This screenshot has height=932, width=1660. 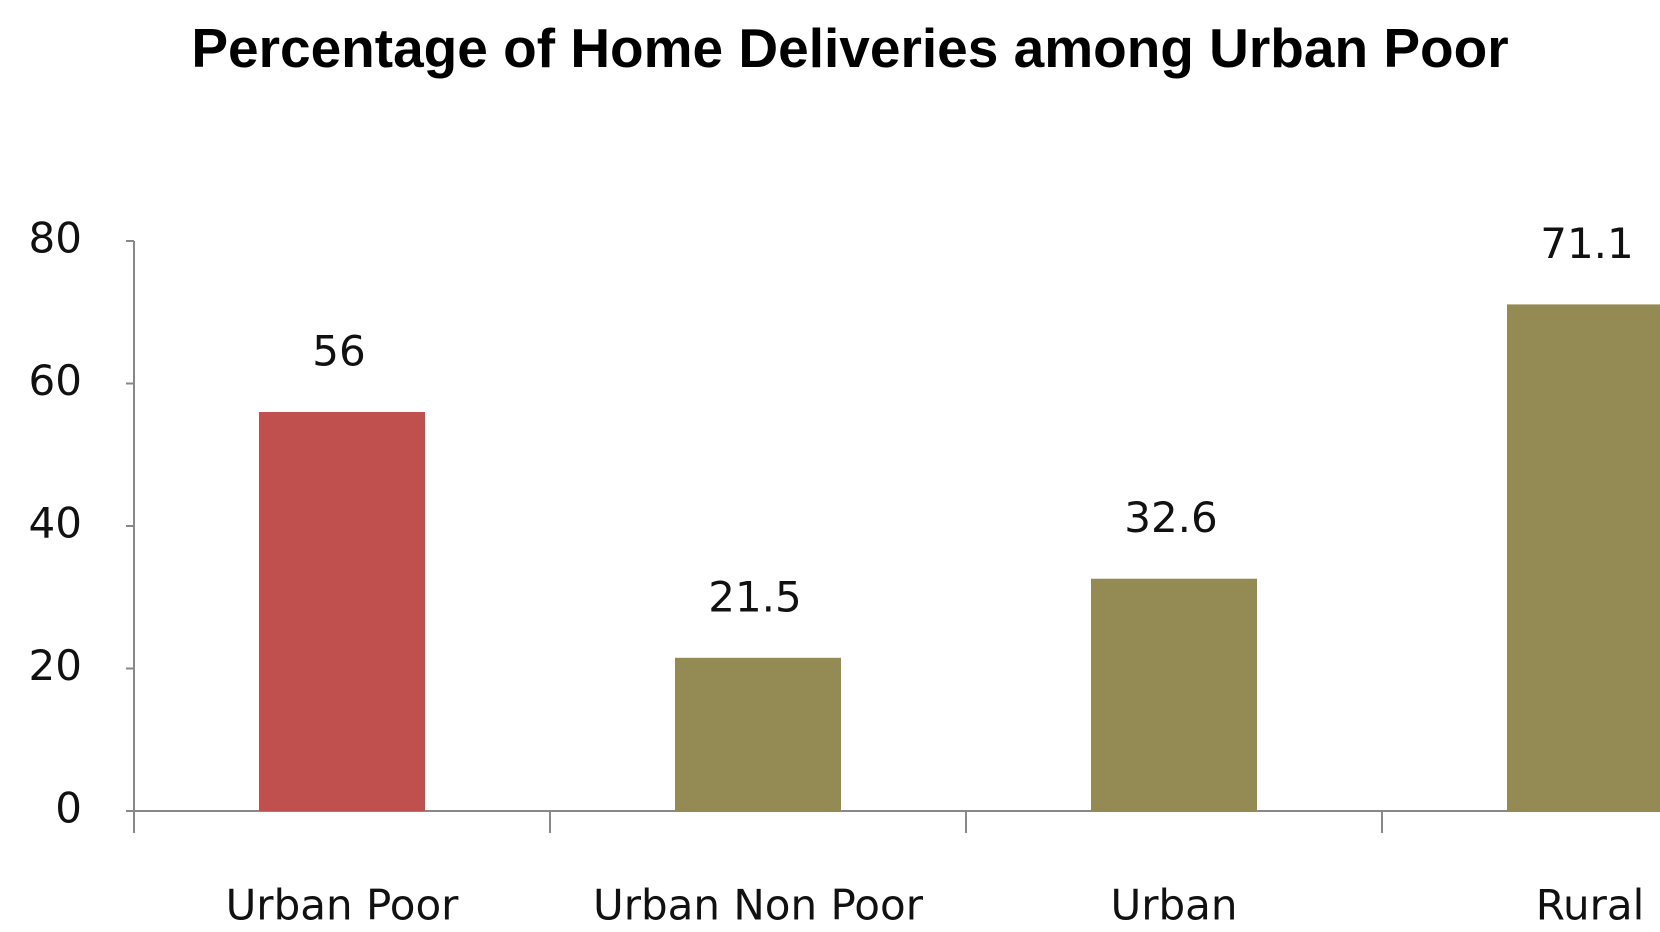 What do you see at coordinates (1173, 905) in the screenshot?
I see `x-tick-label: Urban` at bounding box center [1173, 905].